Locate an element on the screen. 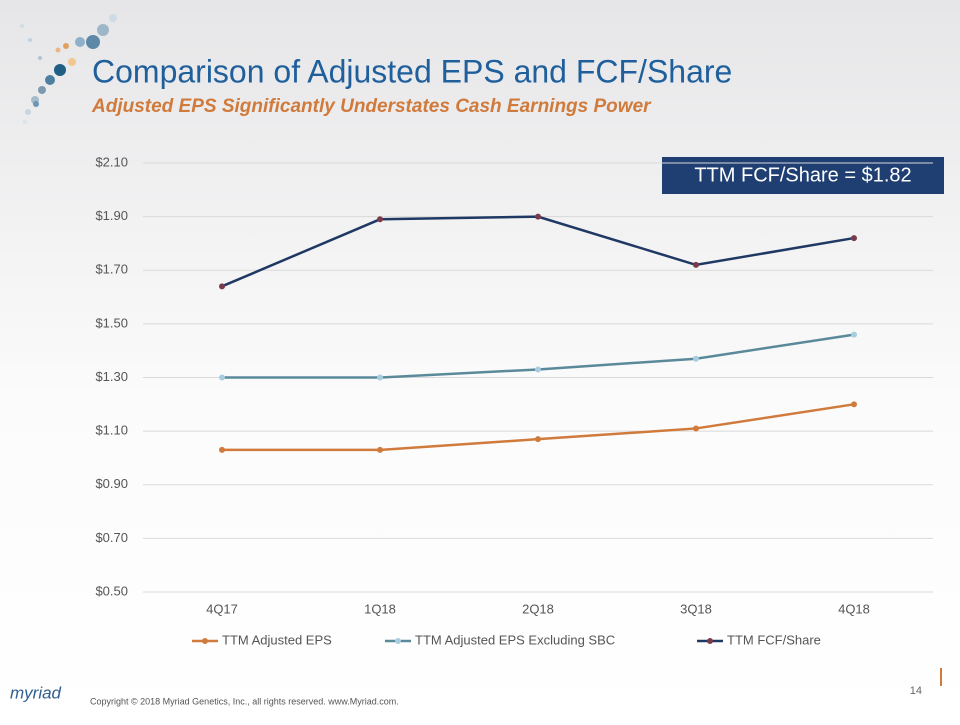  callout-text: TTM FCF/Share = $1.82 is located at coordinates (802, 175).